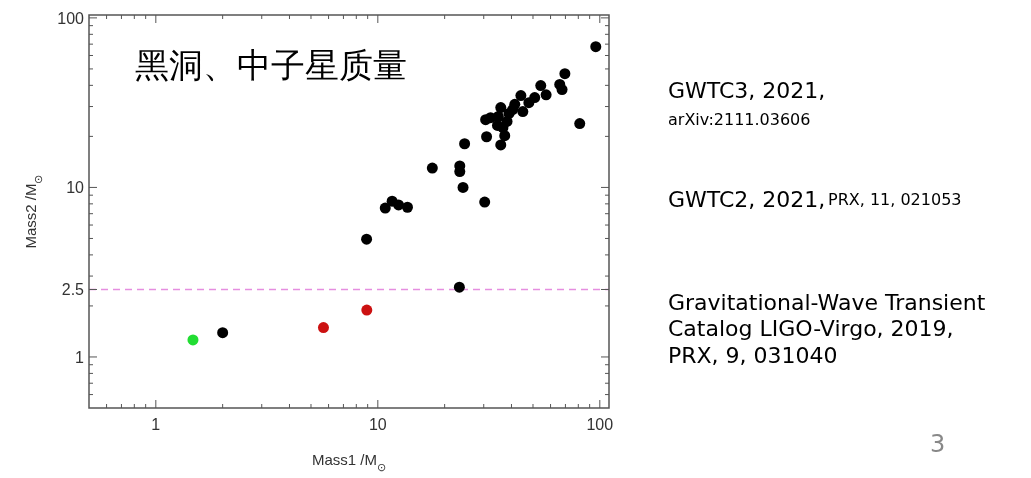  I want to click on x-axis-title: Mass1 /M$_{⊙}$, so click(349, 462).